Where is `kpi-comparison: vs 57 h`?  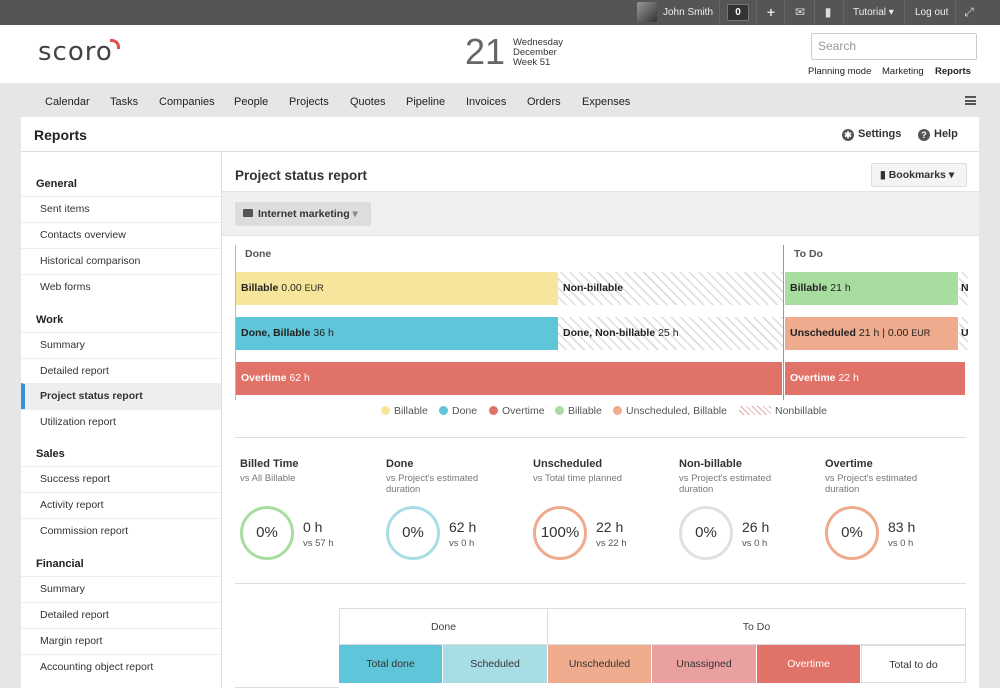
kpi-comparison: vs 57 h is located at coordinates (318, 543).